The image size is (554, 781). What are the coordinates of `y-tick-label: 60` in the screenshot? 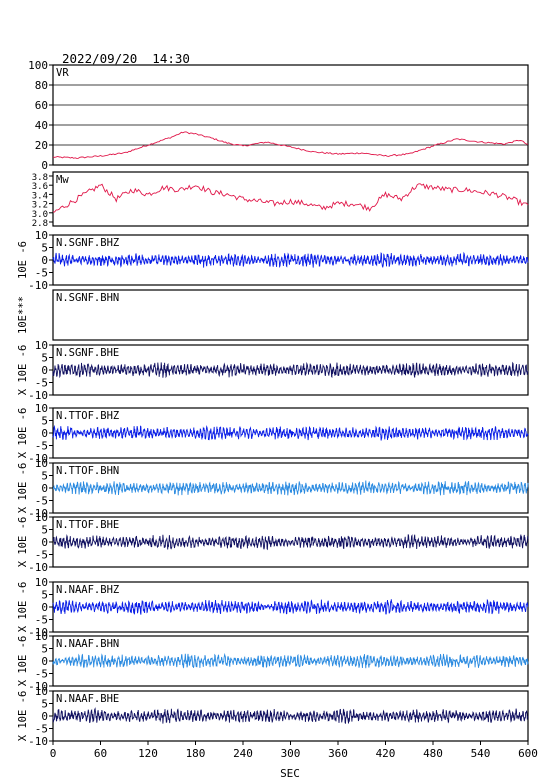 It's located at (41, 105).